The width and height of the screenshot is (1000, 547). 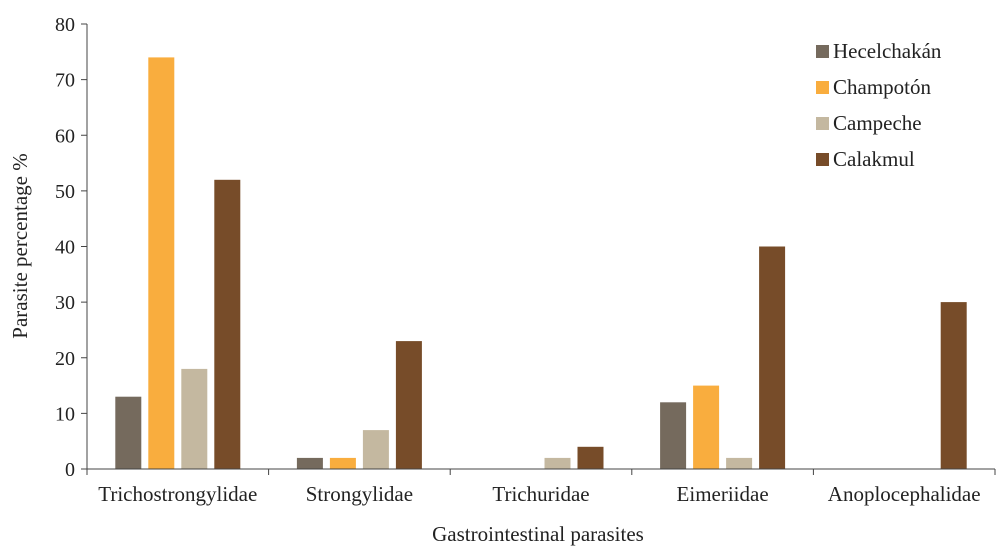 I want to click on y-tick-label: 50, so click(x=65, y=192).